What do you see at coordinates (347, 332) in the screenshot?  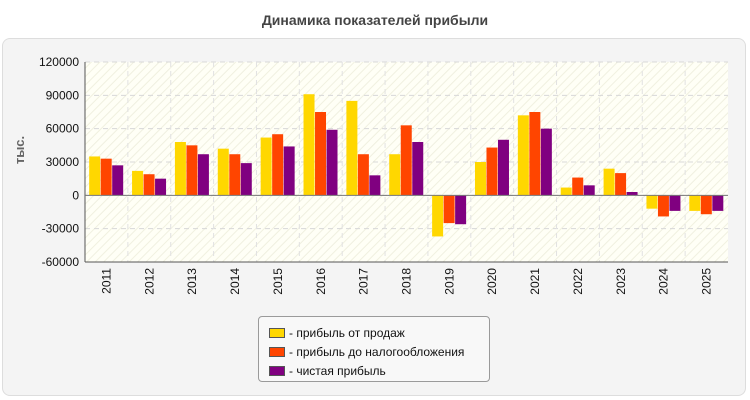 I see `legend-label: - прибыль от продаж` at bounding box center [347, 332].